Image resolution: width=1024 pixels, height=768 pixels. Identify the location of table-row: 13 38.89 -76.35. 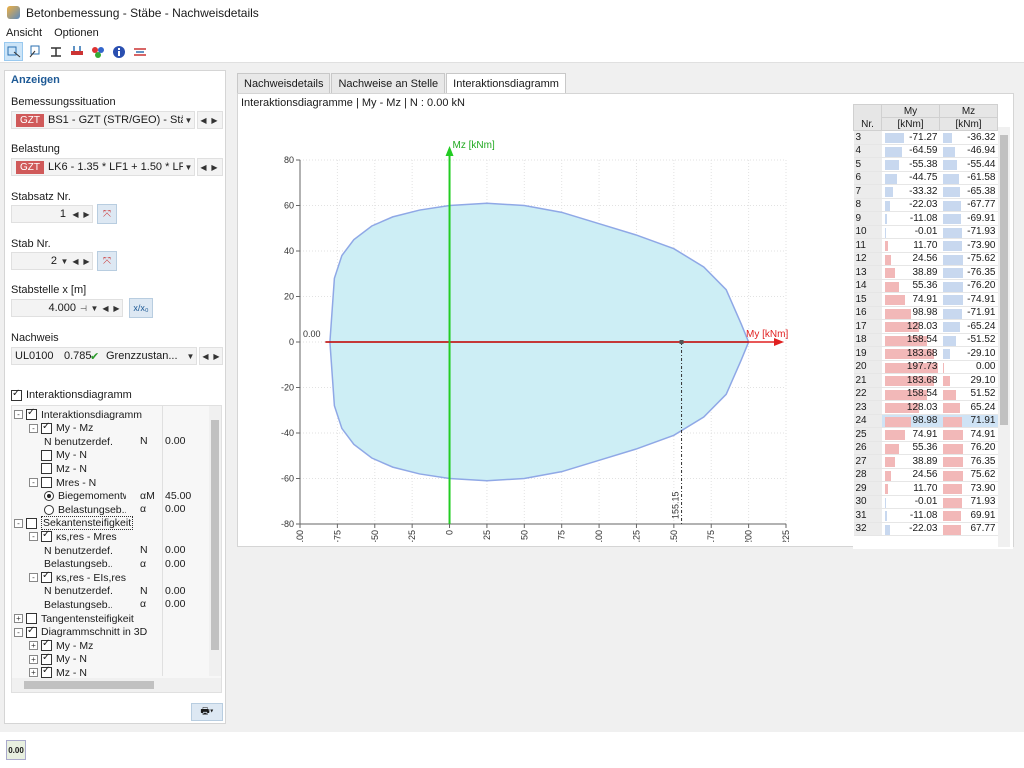
(925, 272).